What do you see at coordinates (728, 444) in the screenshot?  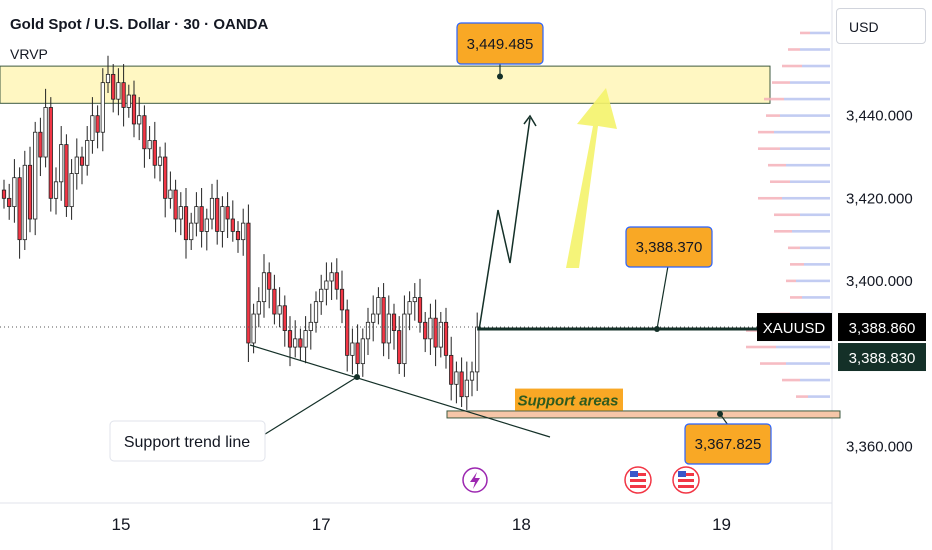 I see `support-callout-box` at bounding box center [728, 444].